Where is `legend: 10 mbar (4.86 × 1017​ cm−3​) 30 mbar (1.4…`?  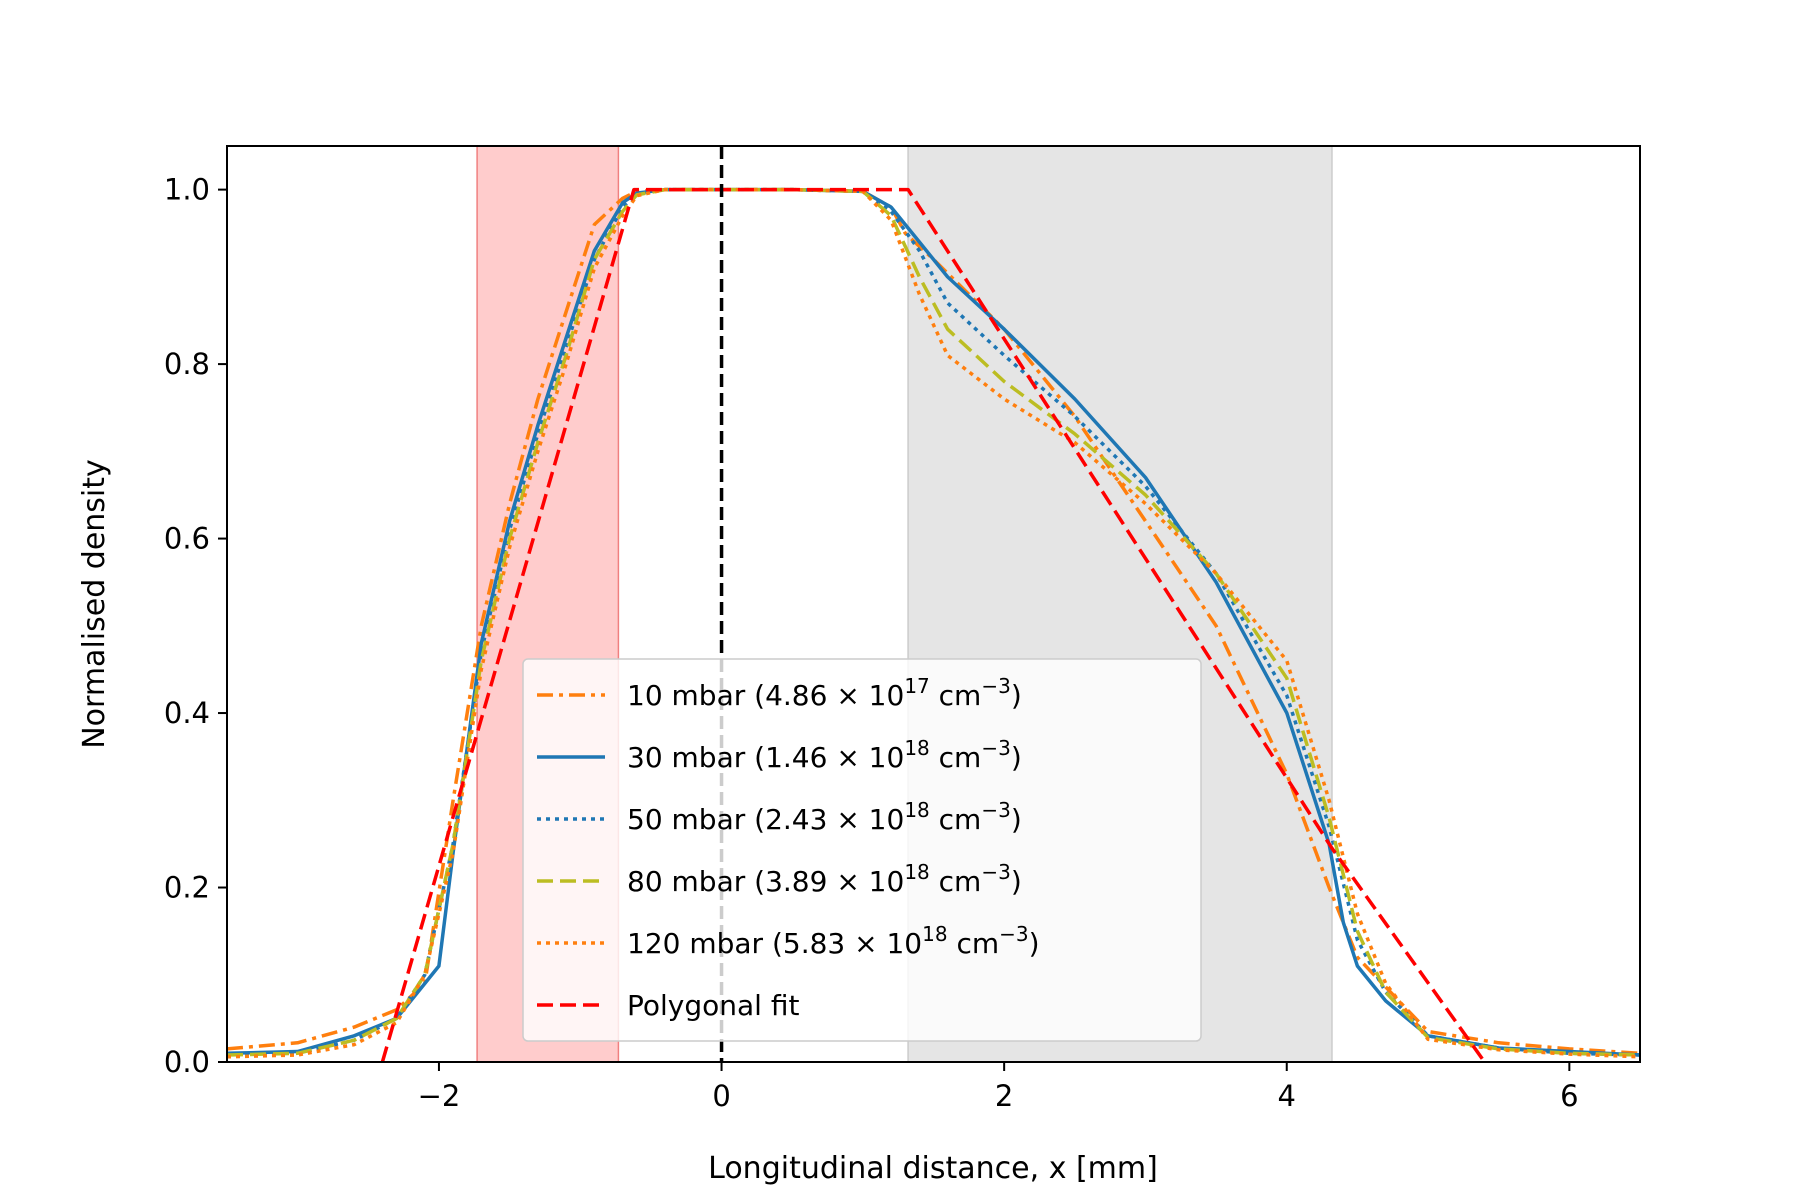
legend: 10 mbar (4.86 × 1017​ cm−3​) 30 mbar (1.4… is located at coordinates (862, 850).